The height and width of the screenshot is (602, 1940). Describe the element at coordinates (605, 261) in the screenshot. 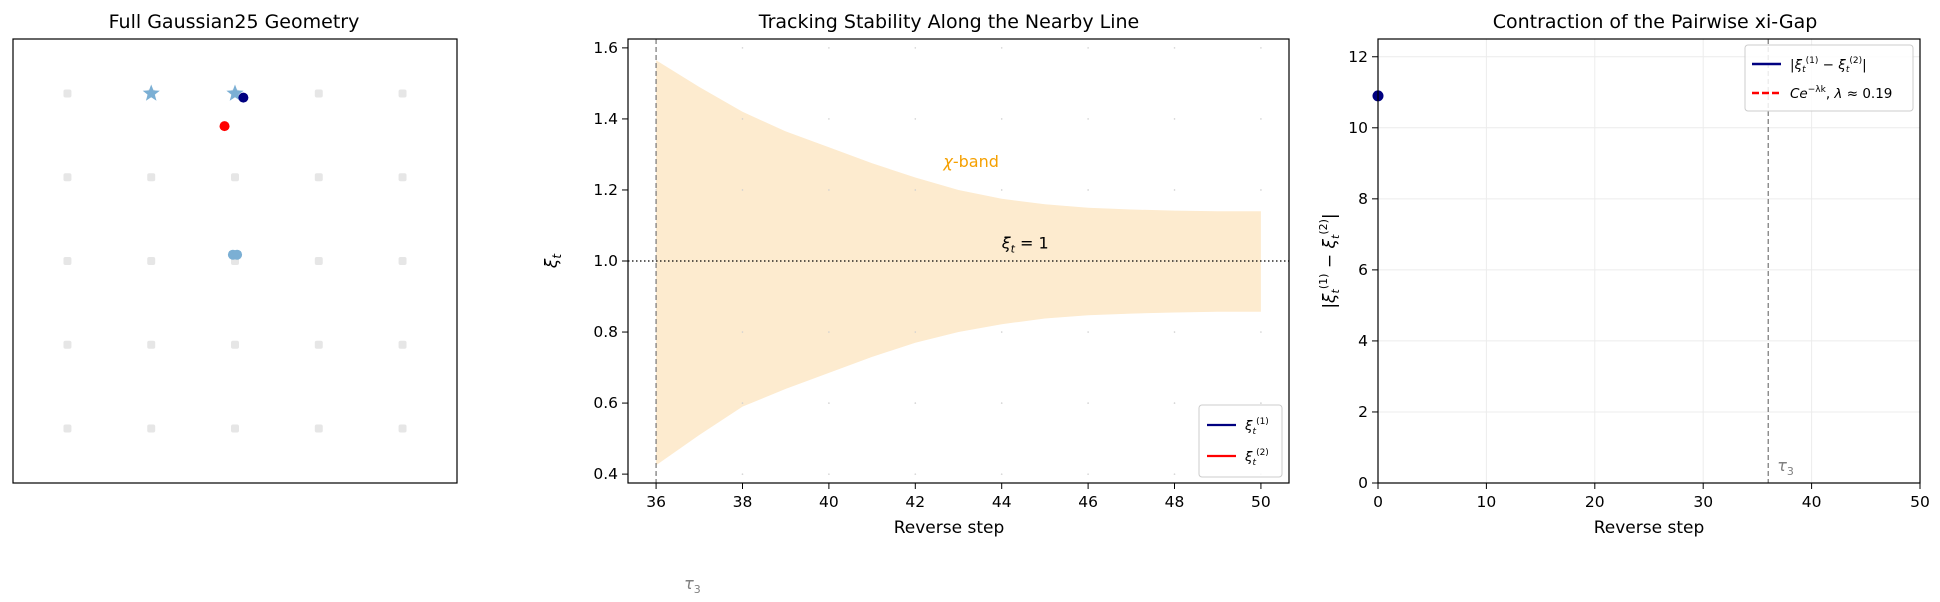

I see `y-tick-label: 1.0` at that location.